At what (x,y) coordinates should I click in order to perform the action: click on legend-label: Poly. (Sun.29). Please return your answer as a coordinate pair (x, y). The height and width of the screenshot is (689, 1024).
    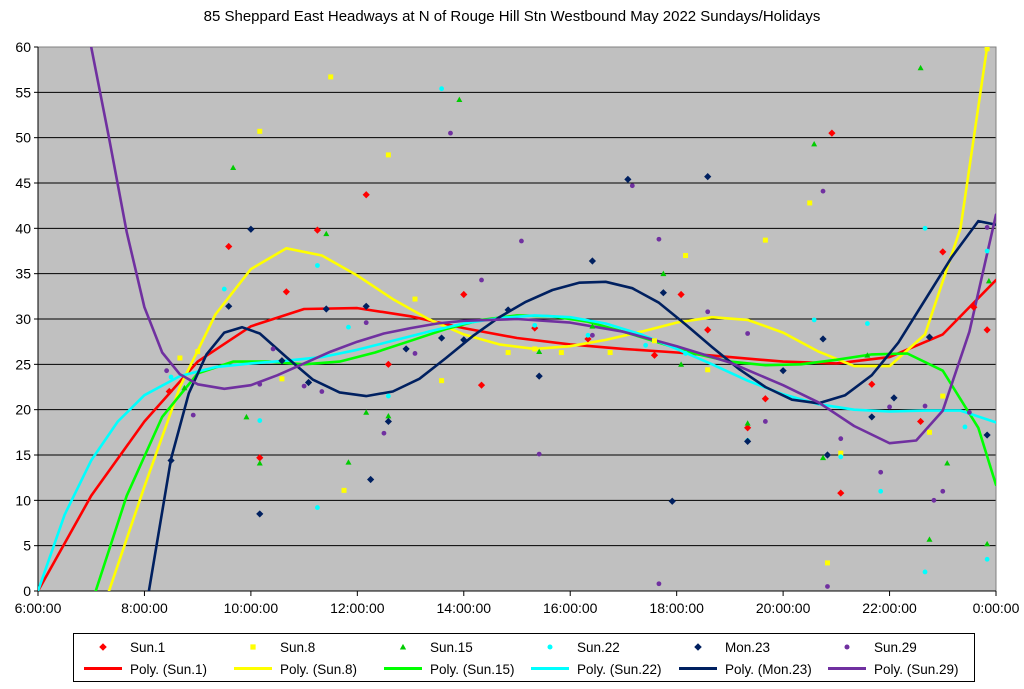
    Looking at the image, I should click on (916, 669).